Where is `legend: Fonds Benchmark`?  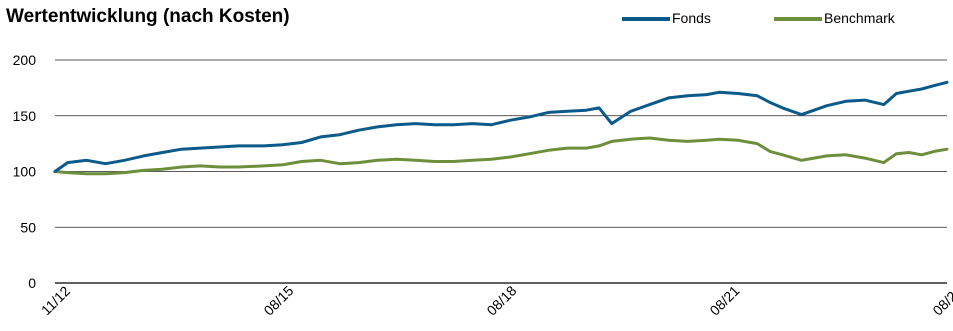 legend: Fonds Benchmark is located at coordinates (476, 20).